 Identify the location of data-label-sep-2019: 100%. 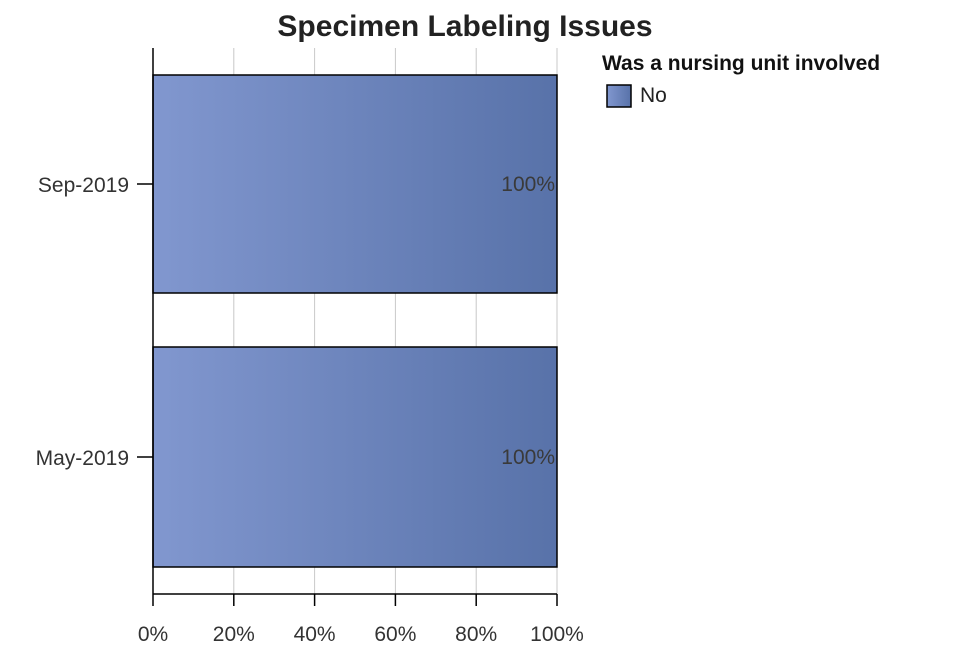
(528, 184).